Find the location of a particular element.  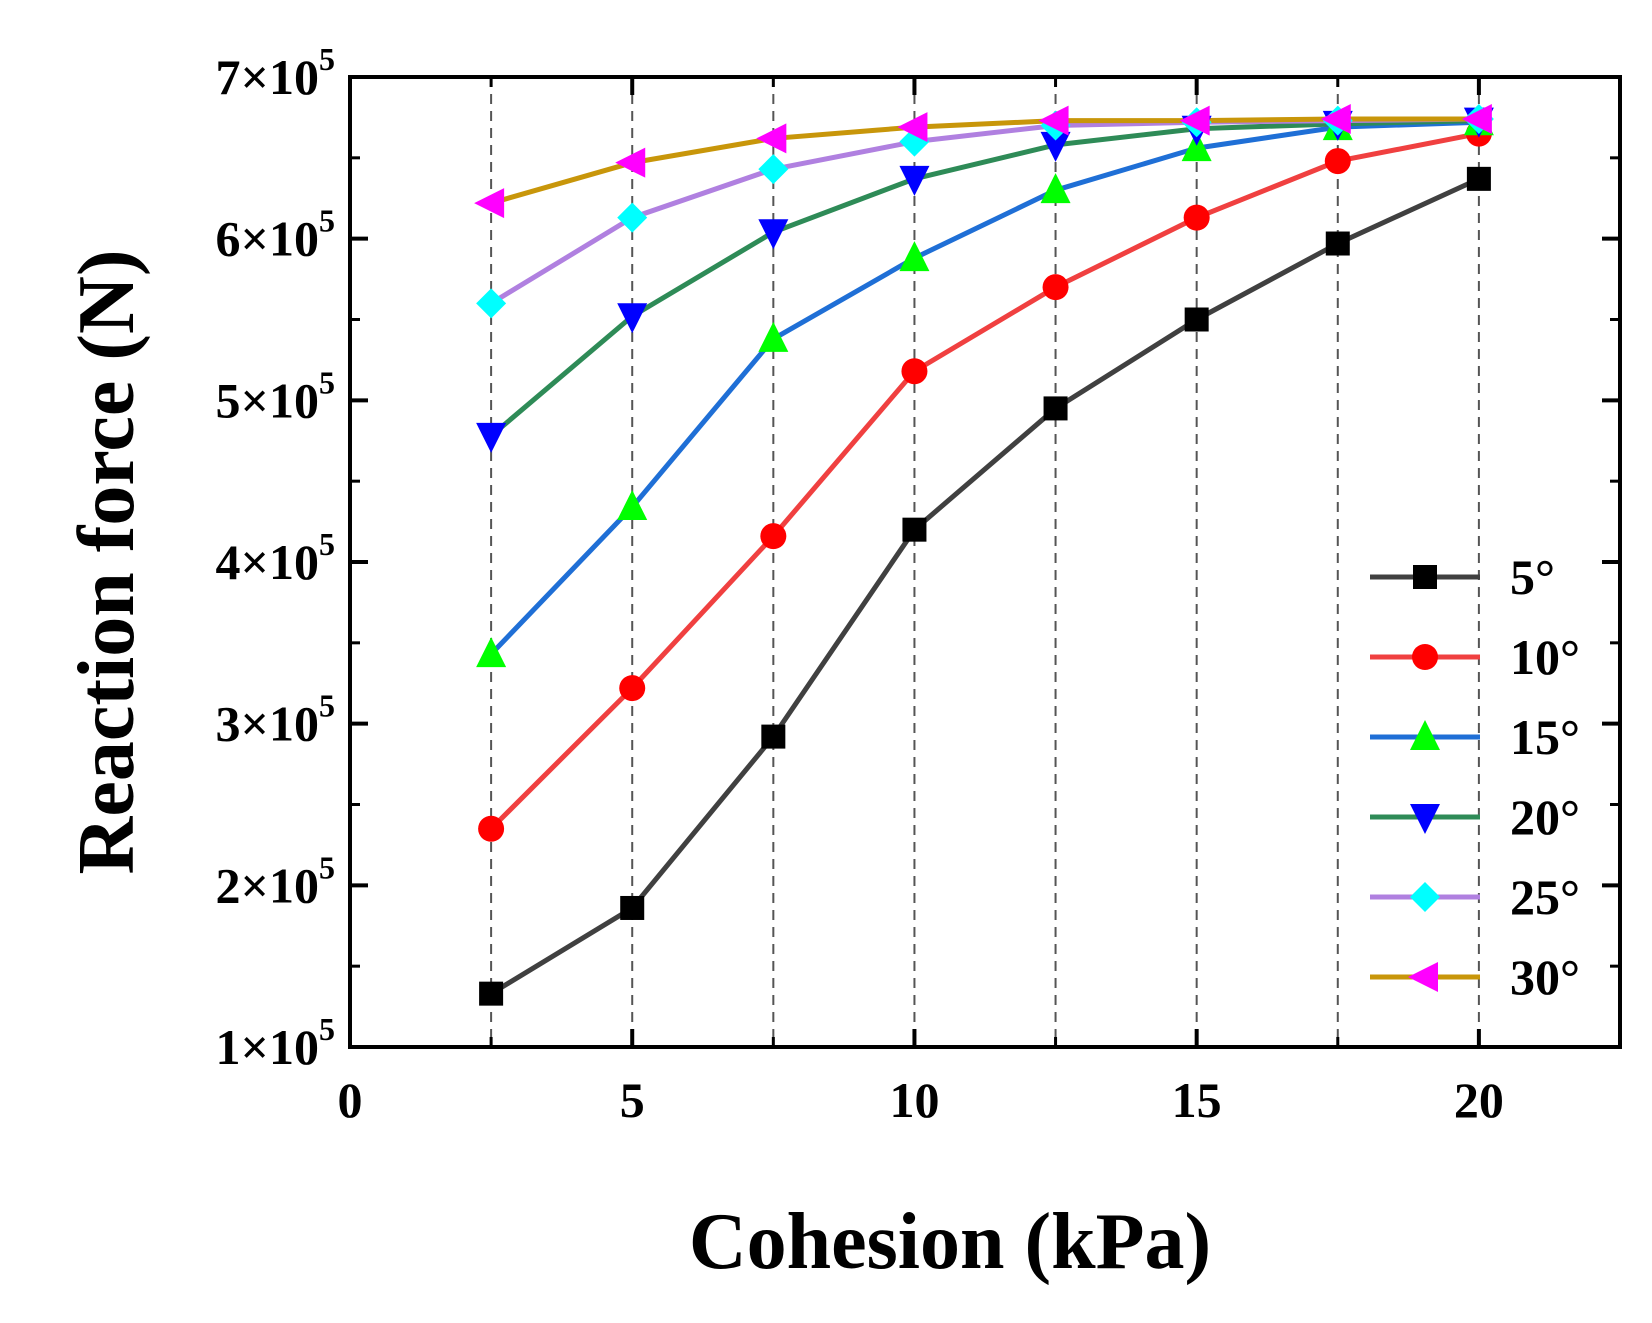

y-tick-label: 5×10⁵ is located at coordinates (276, 396).